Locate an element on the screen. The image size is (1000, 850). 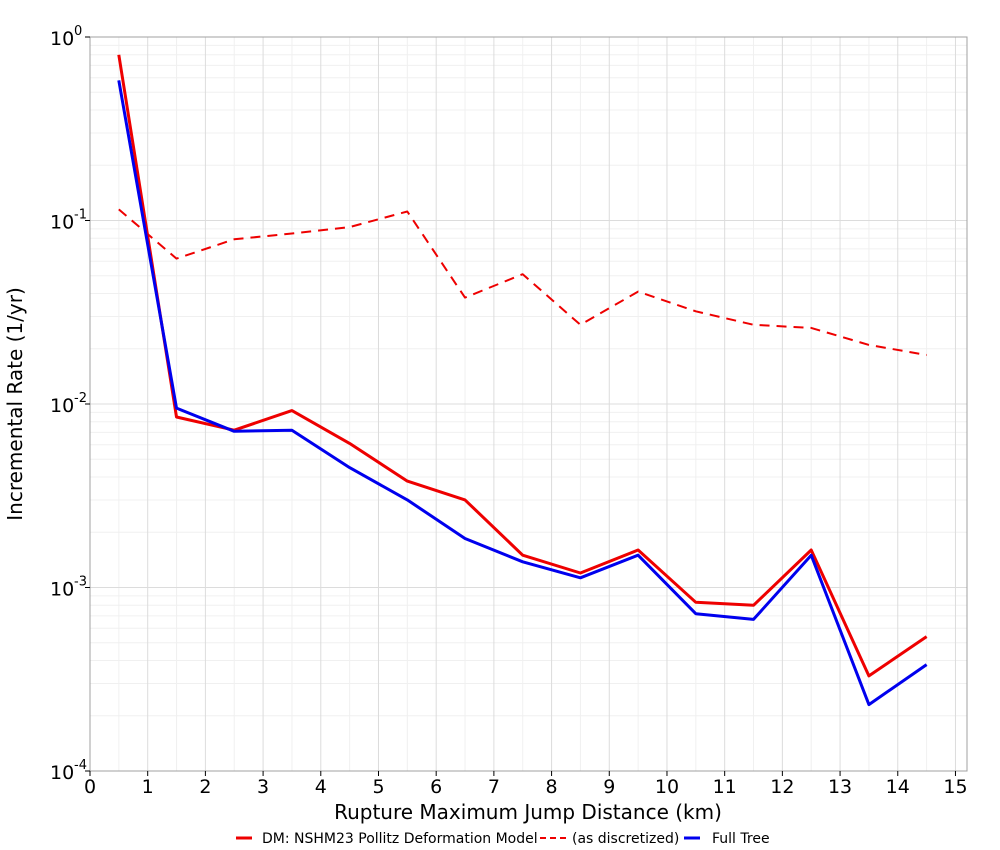
y-tick-label-exponent: -3 is located at coordinates (80, 582).